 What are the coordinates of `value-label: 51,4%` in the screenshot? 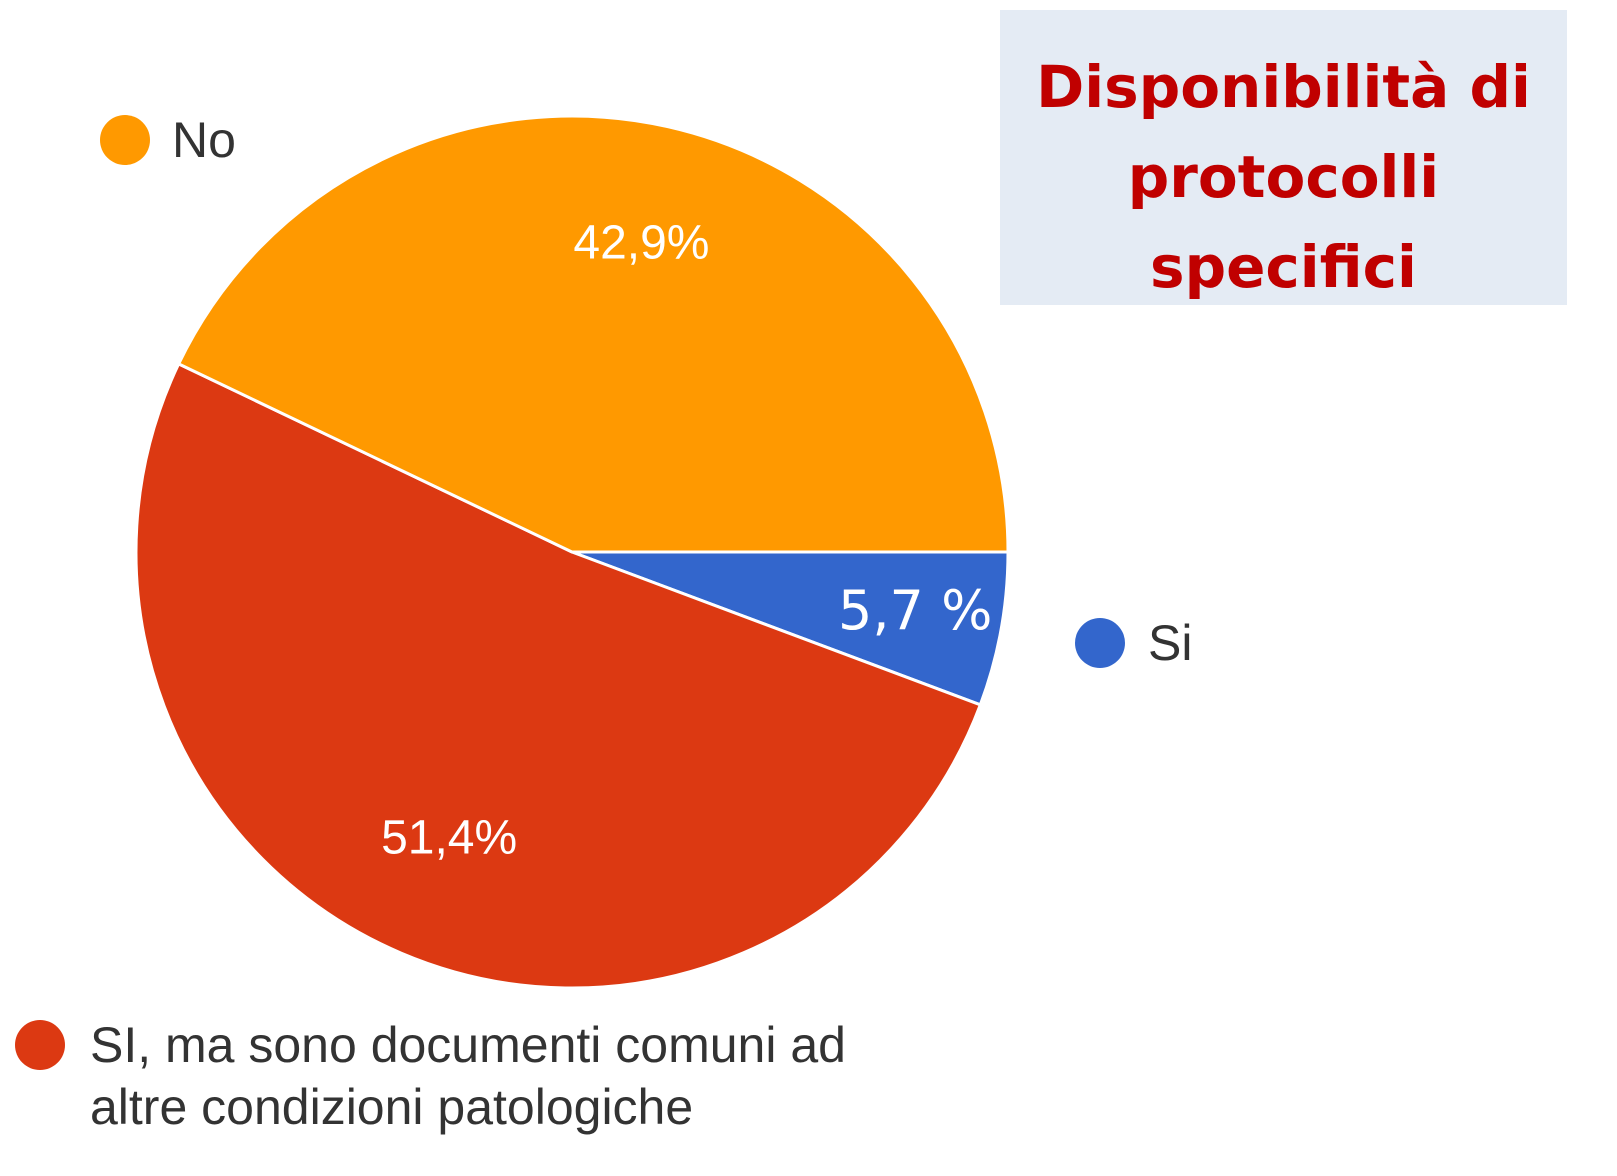 It's located at (449, 838).